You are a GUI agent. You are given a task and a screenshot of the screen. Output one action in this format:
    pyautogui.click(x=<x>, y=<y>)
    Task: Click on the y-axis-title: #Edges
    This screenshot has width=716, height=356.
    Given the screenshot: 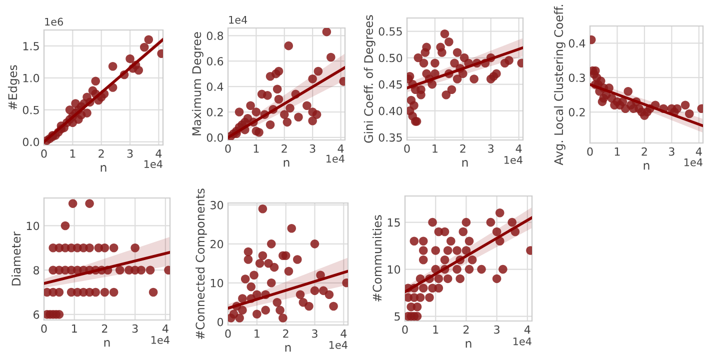 What is the action you would take?
    pyautogui.click(x=14, y=87)
    